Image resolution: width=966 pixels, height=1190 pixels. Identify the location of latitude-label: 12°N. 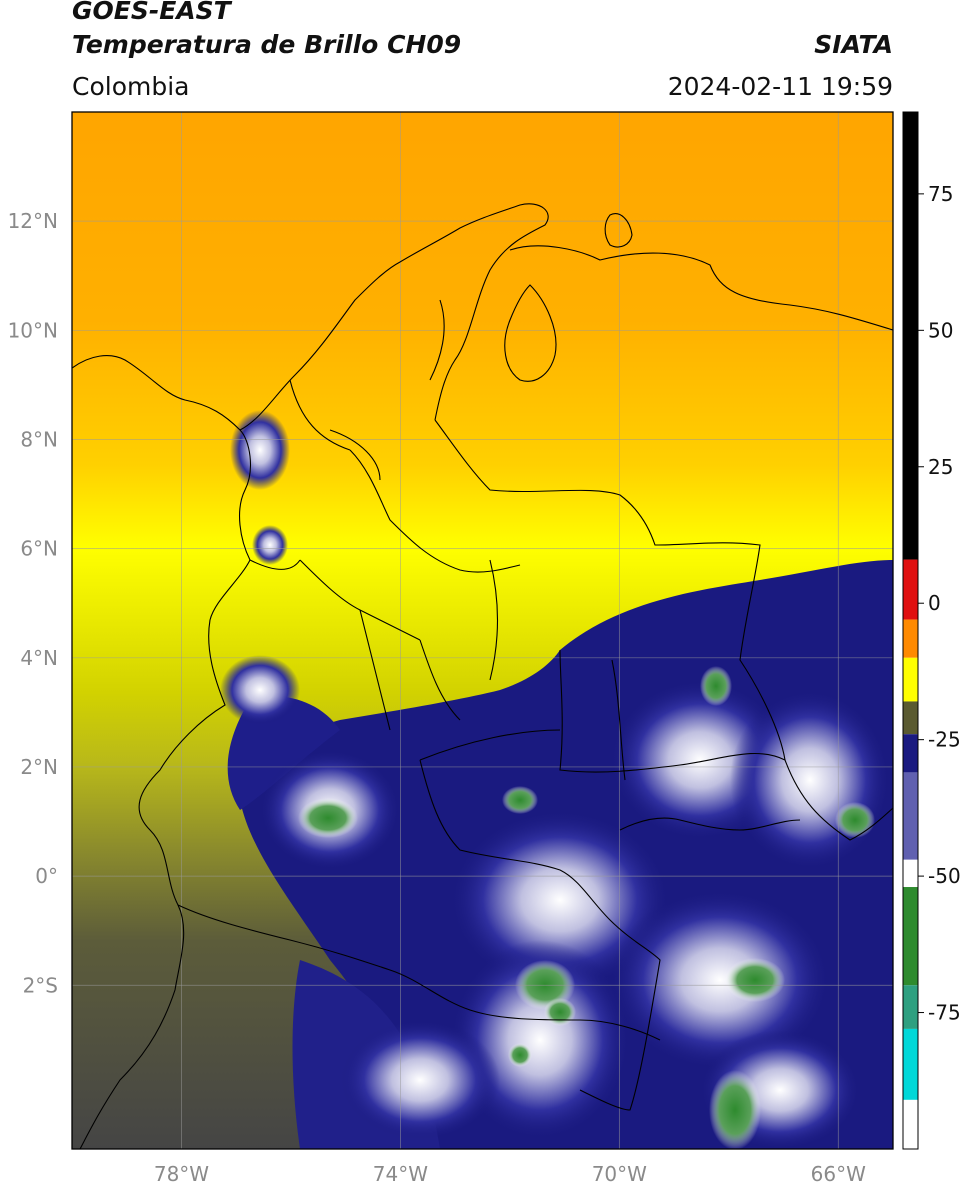
(33, 221).